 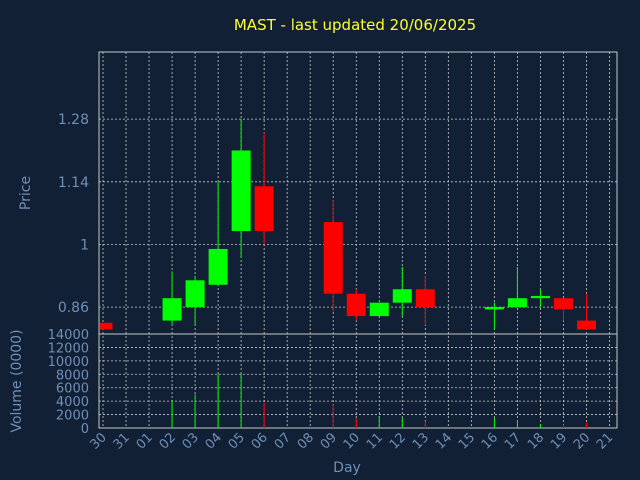 What do you see at coordinates (73, 120) in the screenshot?
I see `price-tick-label: 1.28` at bounding box center [73, 120].